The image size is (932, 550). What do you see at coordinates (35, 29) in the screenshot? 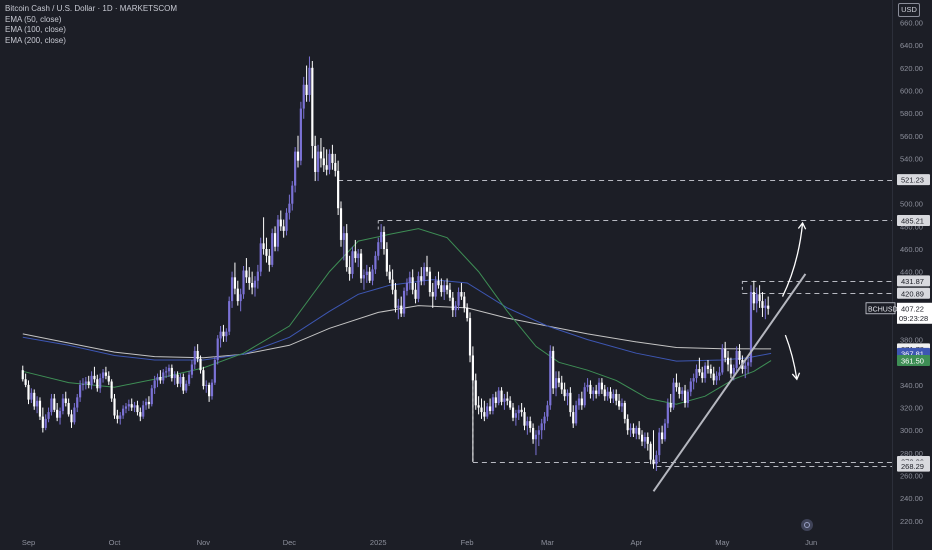
I see `legend-ema100: EMA (100, close)` at bounding box center [35, 29].